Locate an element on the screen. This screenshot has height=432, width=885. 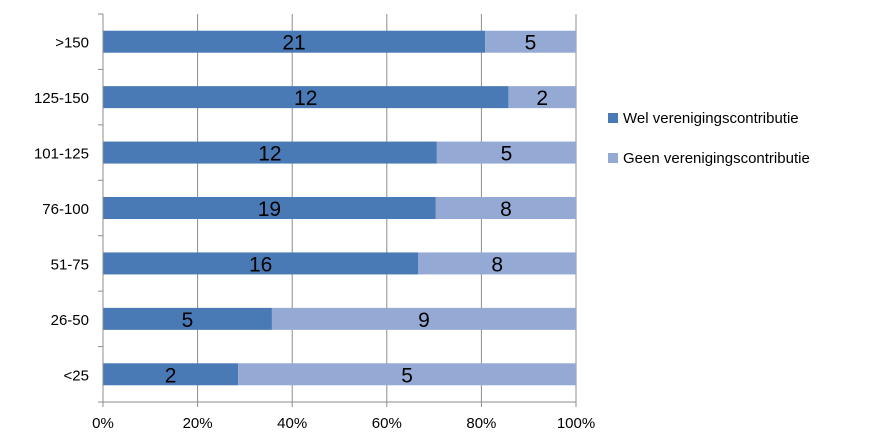
data-label-2-0: 12 is located at coordinates (269, 154).